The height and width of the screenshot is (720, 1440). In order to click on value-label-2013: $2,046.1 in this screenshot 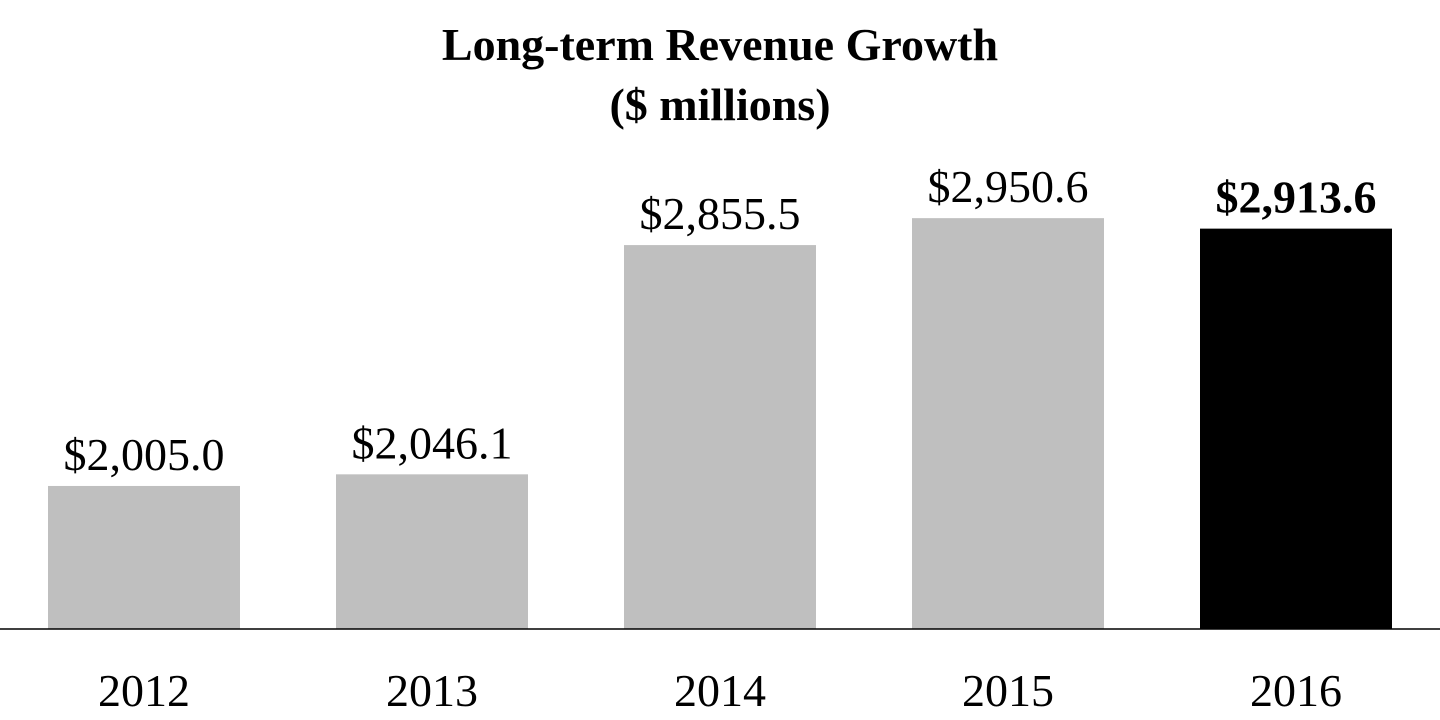, I will do `click(432, 442)`.